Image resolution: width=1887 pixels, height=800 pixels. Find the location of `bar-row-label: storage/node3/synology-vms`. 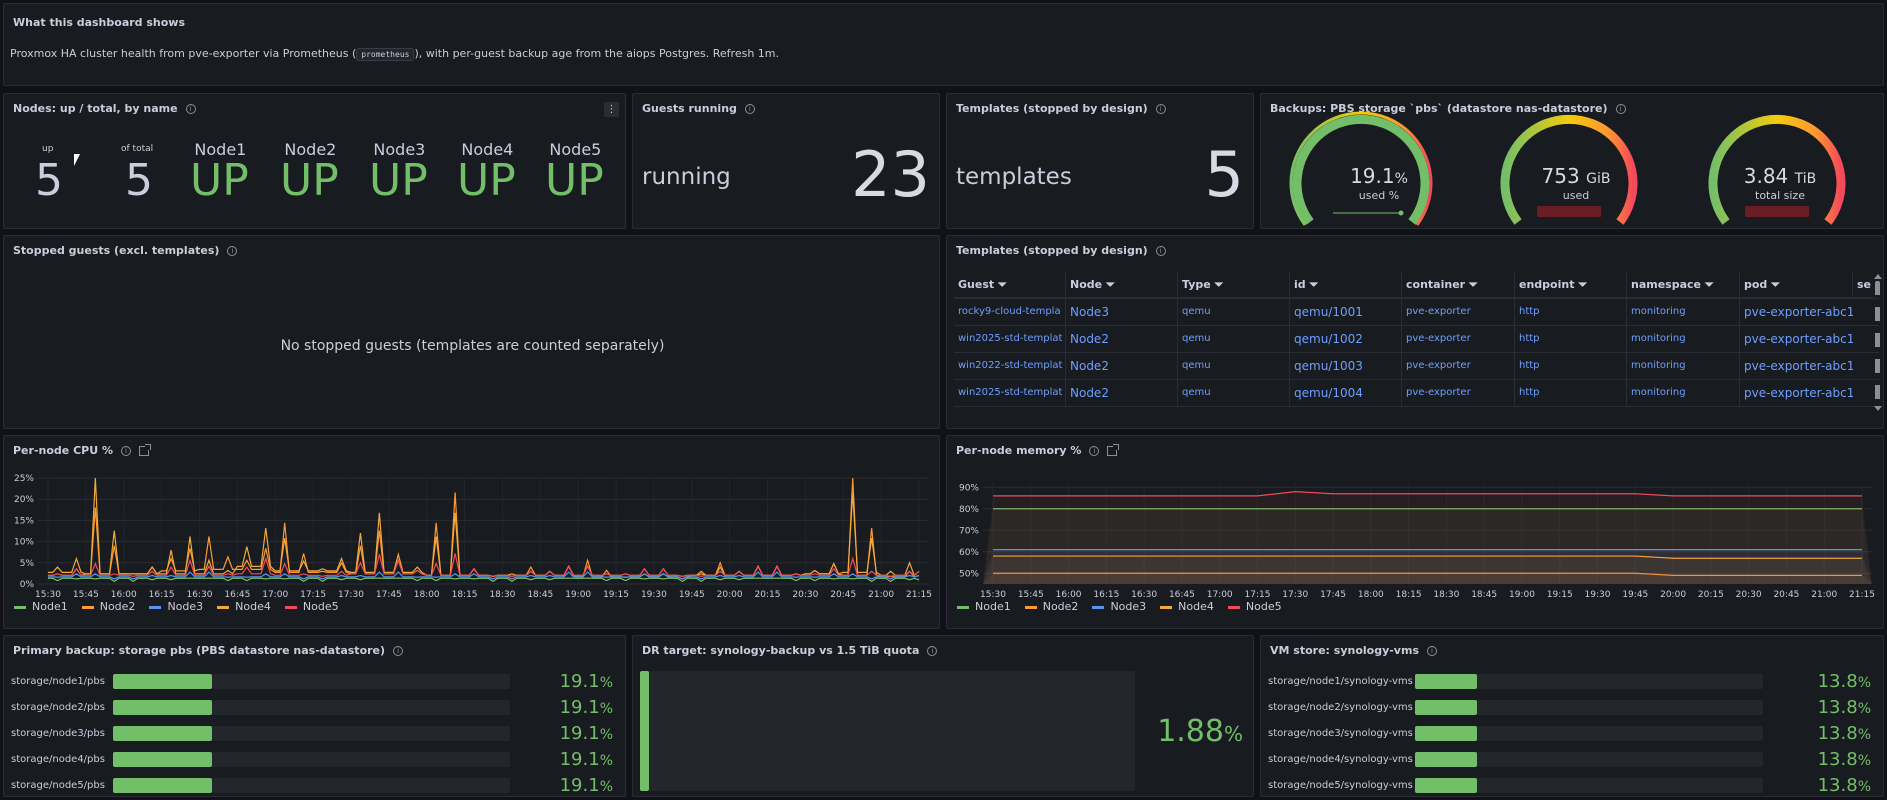

bar-row-label: storage/node3/synology-vms is located at coordinates (1340, 733).